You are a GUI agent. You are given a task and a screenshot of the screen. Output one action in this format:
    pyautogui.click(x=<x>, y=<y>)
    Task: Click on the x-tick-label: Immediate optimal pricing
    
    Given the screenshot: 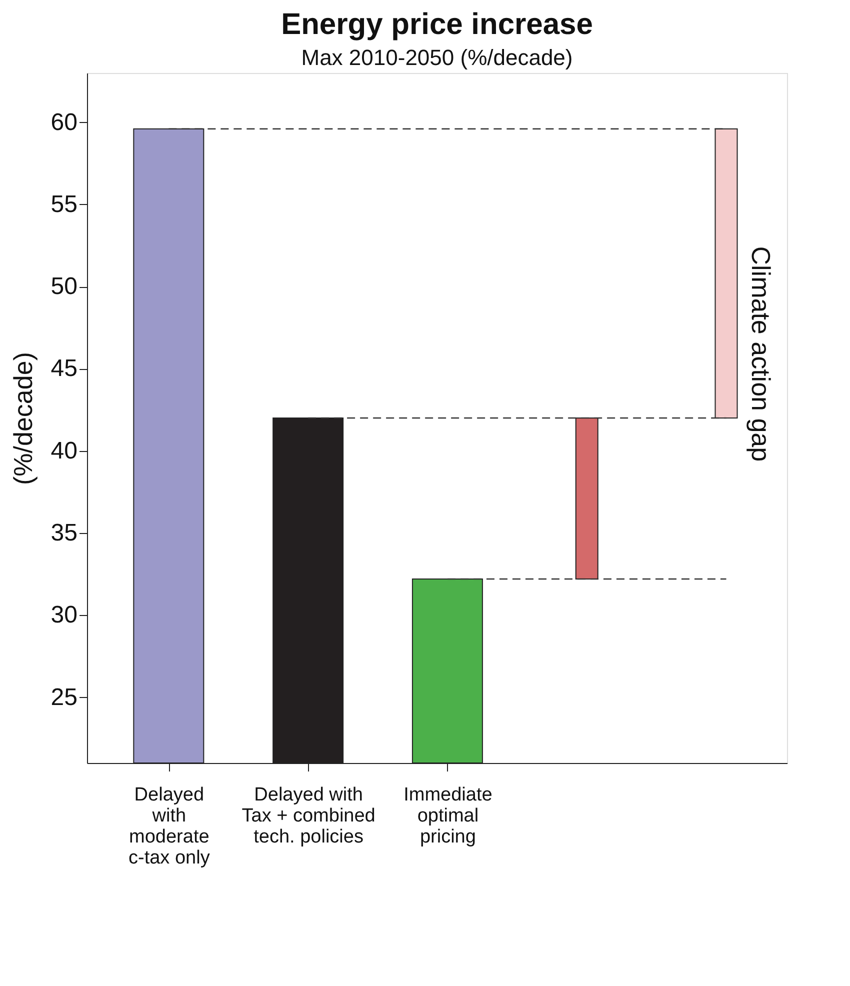 What is the action you would take?
    pyautogui.click(x=448, y=816)
    